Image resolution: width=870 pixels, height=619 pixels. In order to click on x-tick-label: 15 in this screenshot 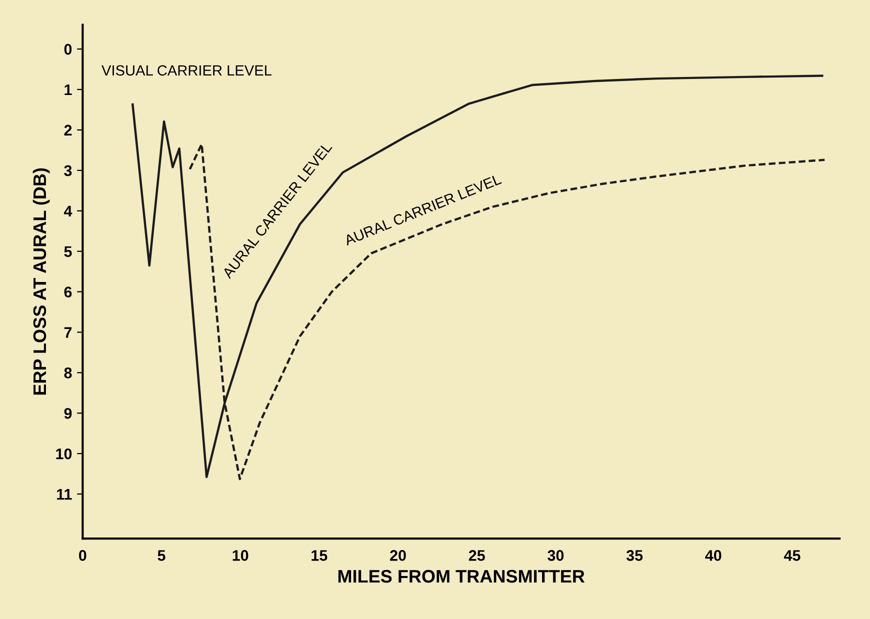, I will do `click(320, 555)`.